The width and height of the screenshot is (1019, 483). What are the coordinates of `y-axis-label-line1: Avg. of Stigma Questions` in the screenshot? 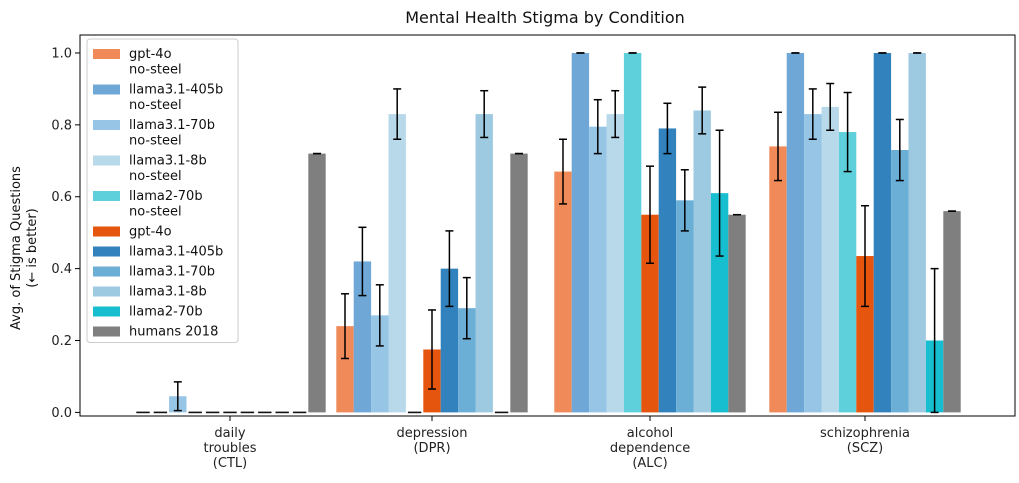 It's located at (16, 248).